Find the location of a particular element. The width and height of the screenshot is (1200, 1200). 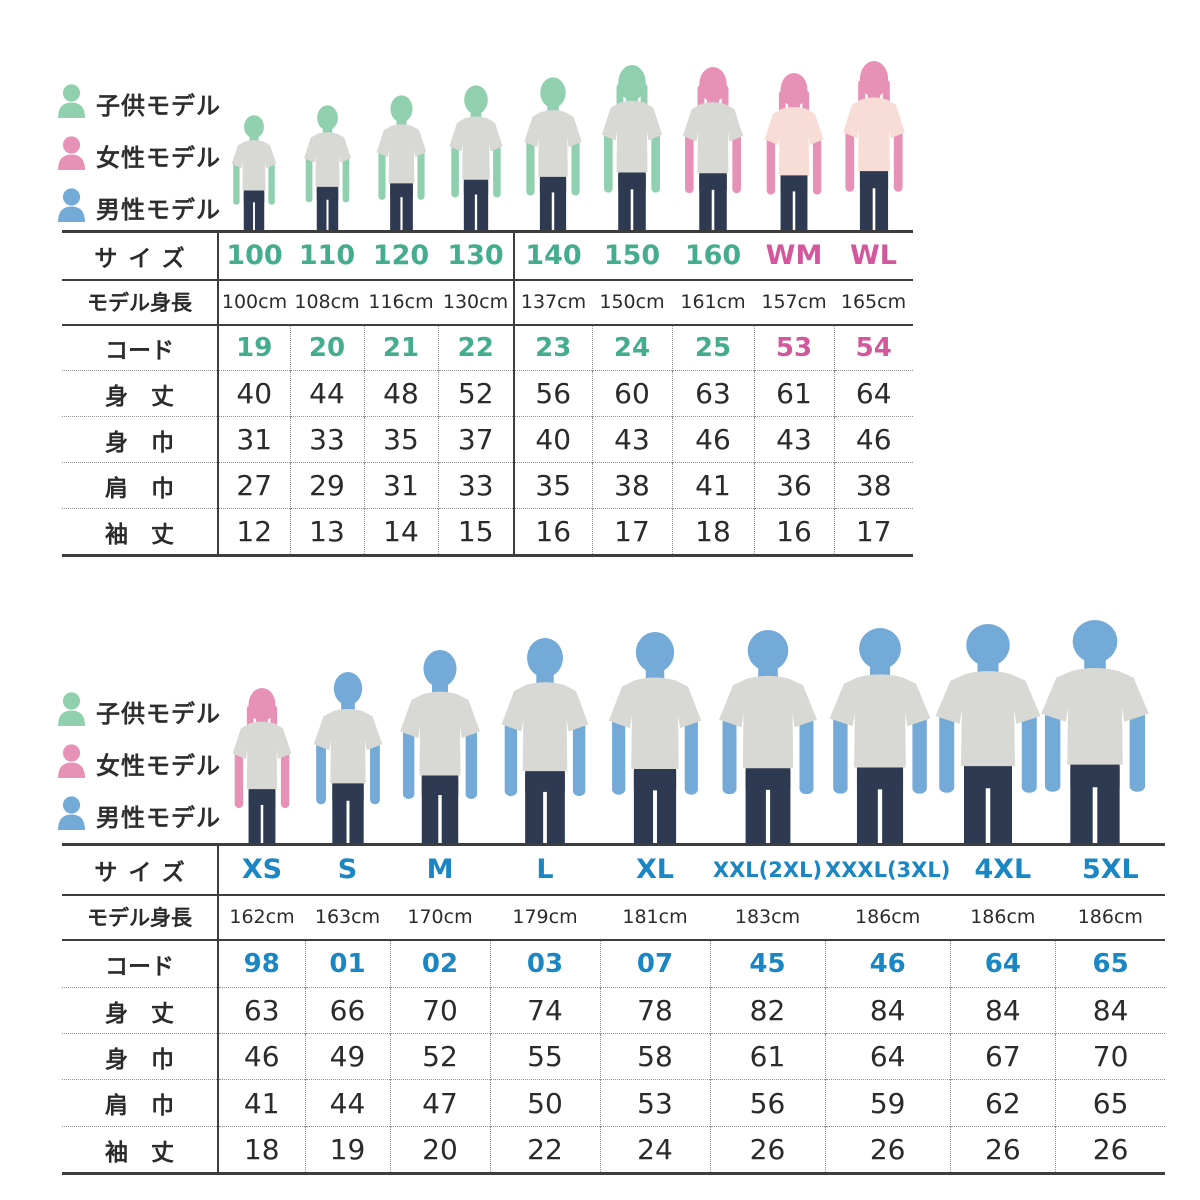

code-value: 20 is located at coordinates (327, 347).